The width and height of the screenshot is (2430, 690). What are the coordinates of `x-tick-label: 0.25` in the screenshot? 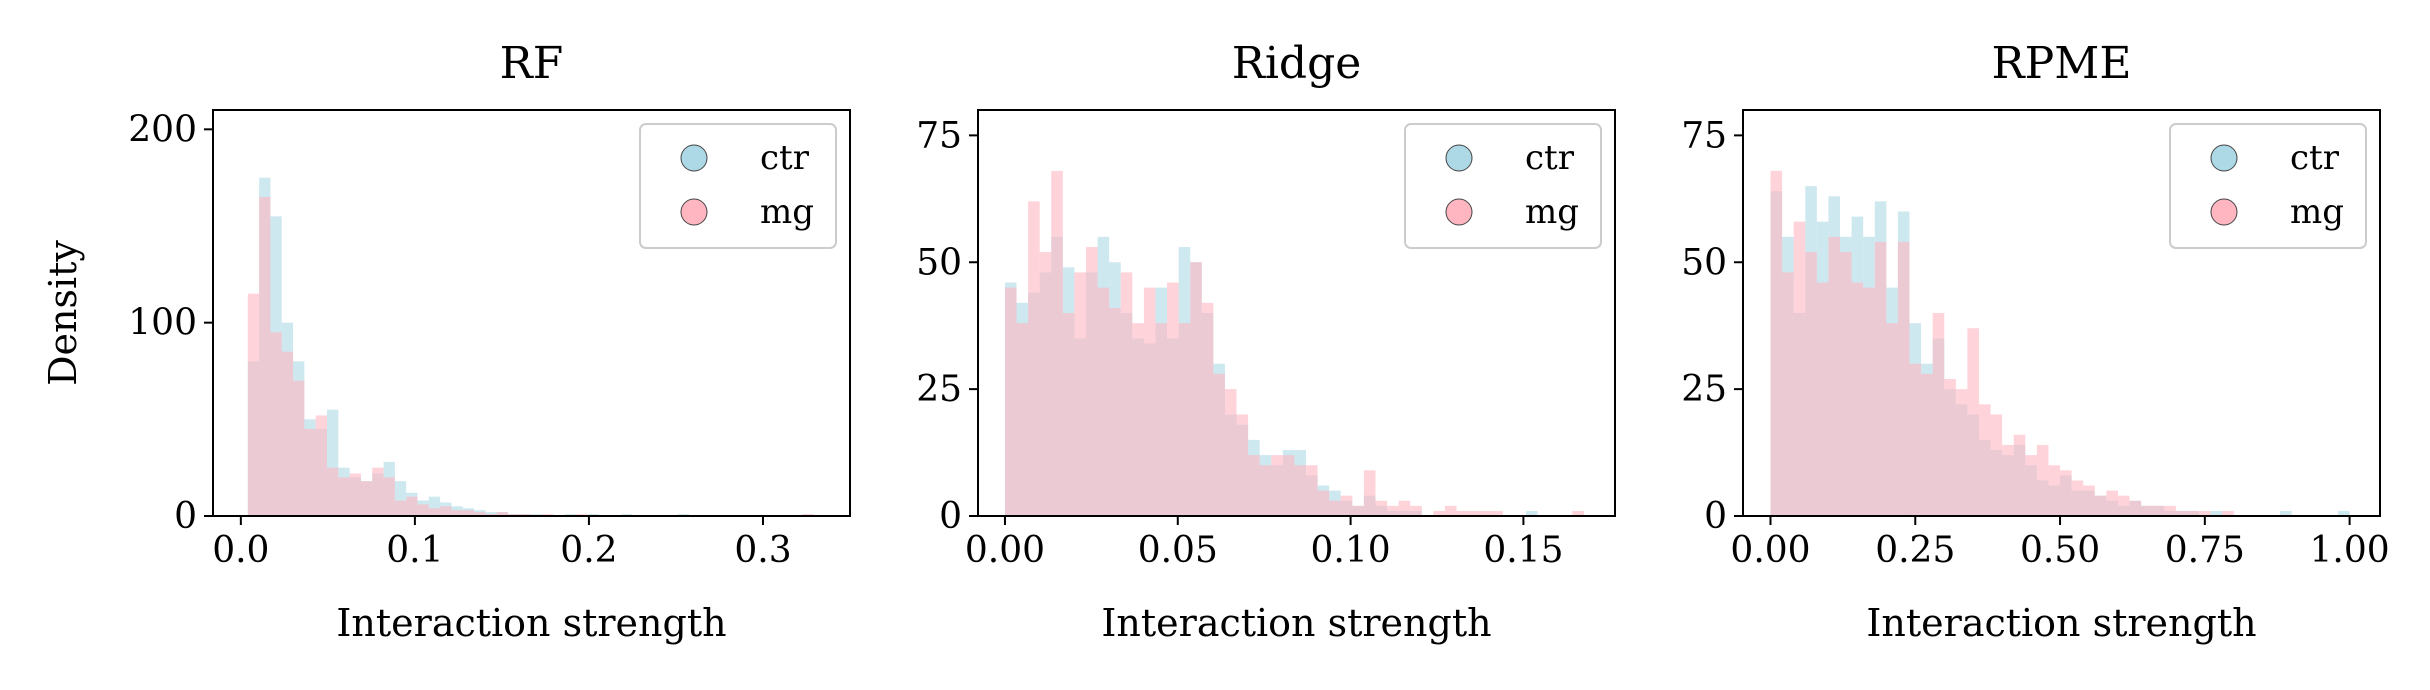 It's located at (1915, 550).